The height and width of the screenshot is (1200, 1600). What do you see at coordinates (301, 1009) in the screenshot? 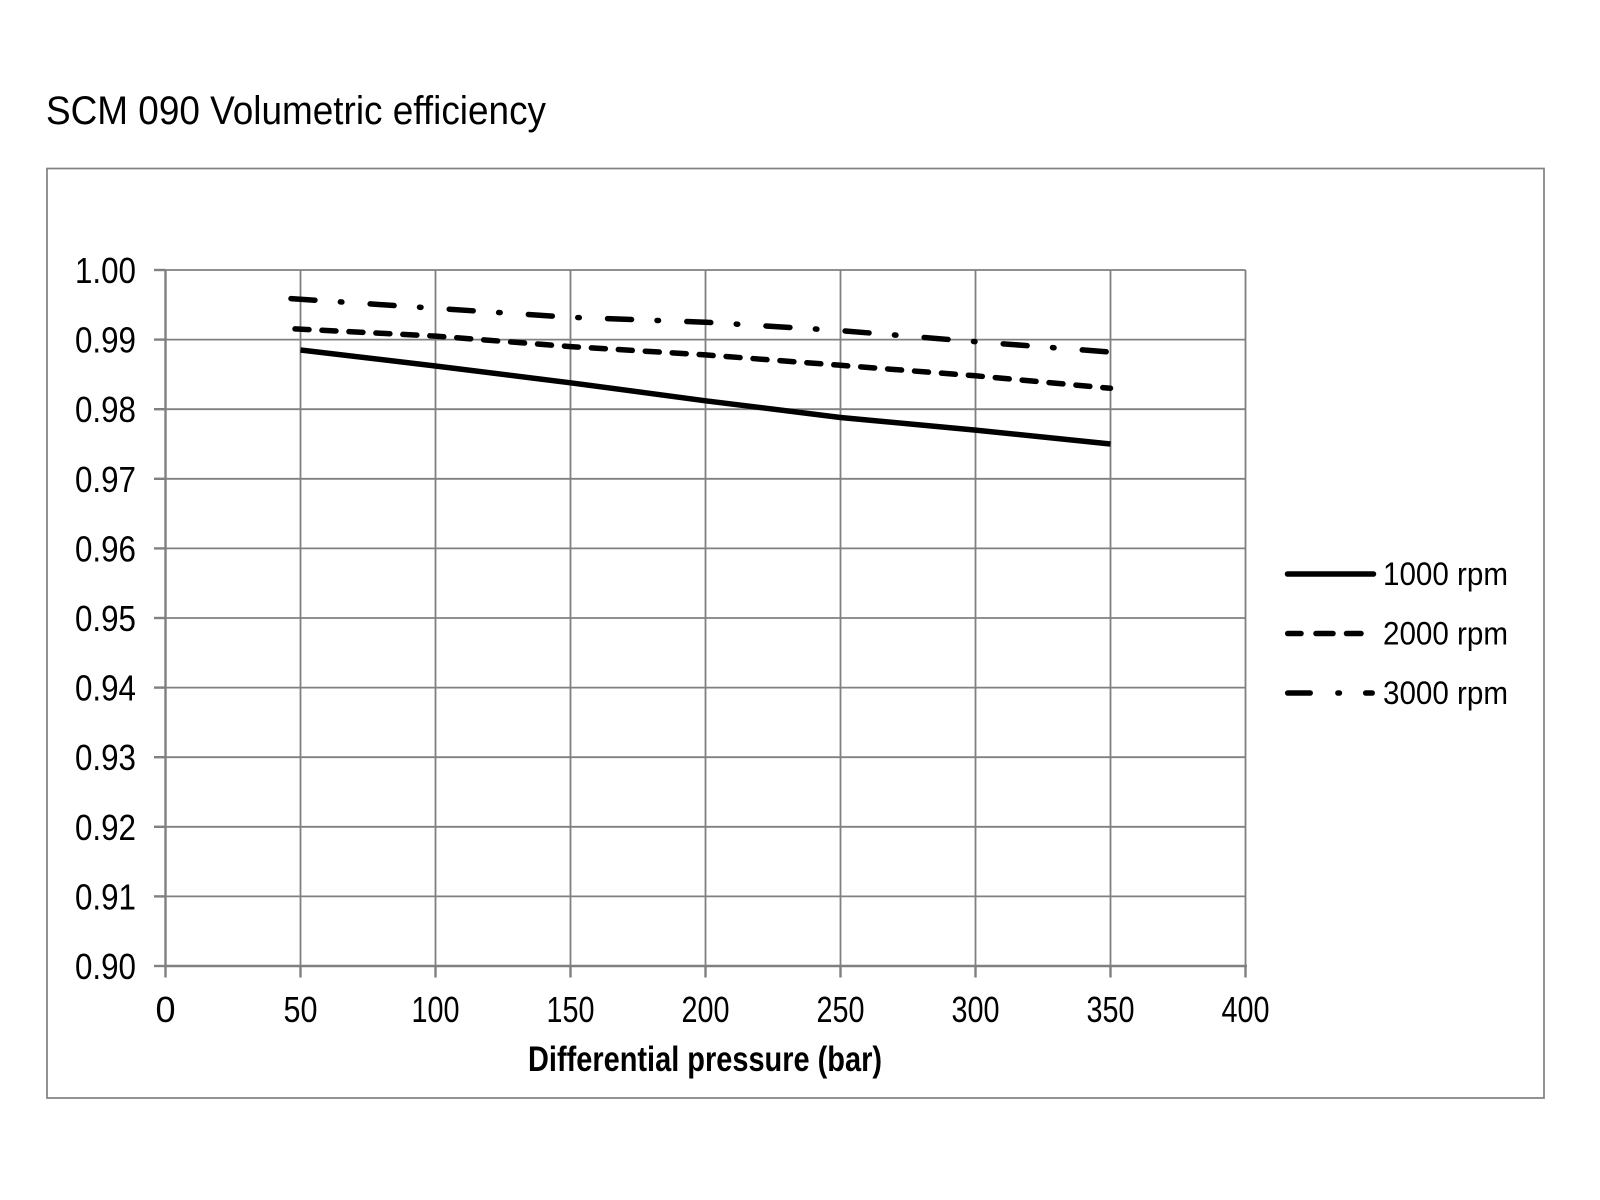
I see `svg-text: 50` at bounding box center [301, 1009].